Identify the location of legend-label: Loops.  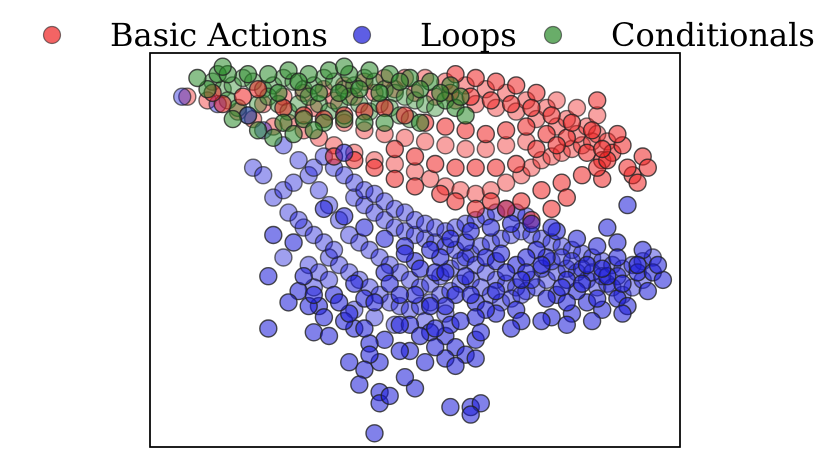
(468, 35).